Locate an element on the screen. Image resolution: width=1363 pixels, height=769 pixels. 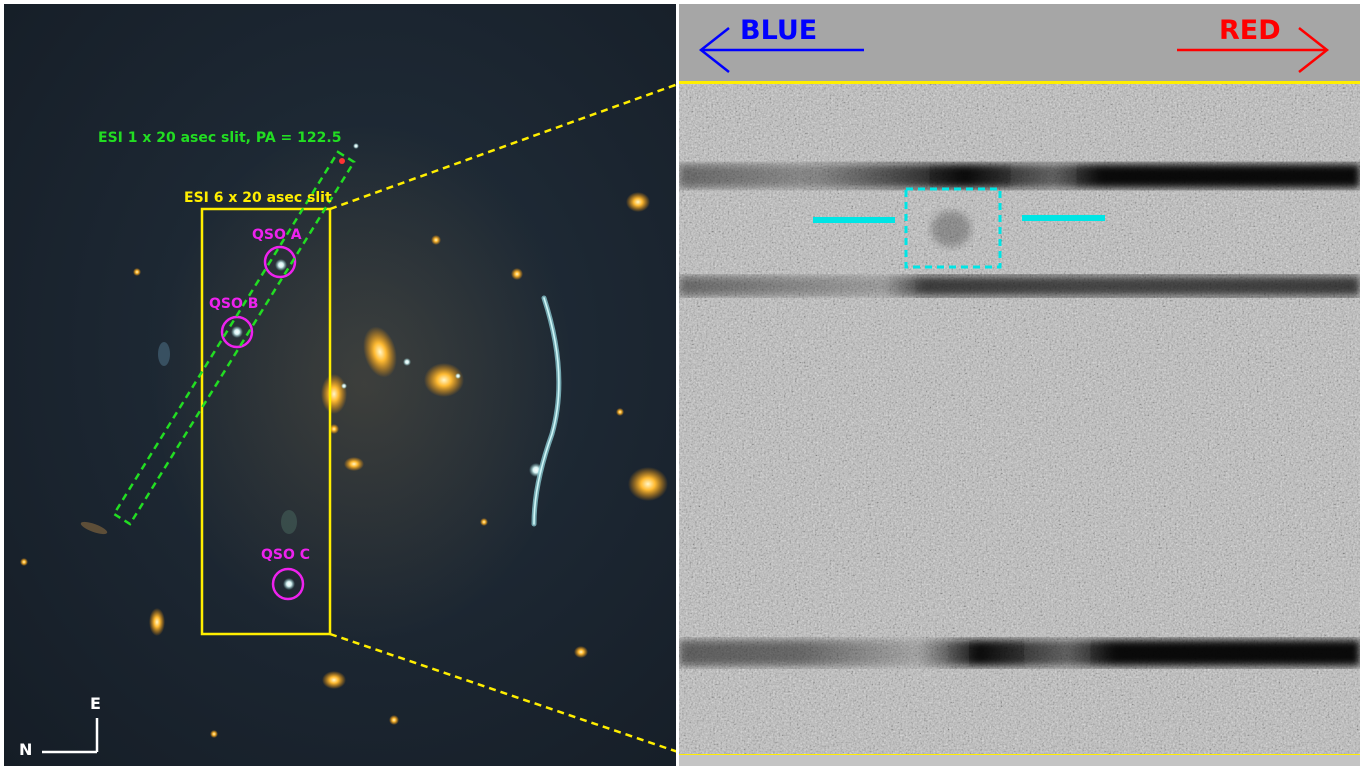
blue-label: BLUE is located at coordinates (779, 30).